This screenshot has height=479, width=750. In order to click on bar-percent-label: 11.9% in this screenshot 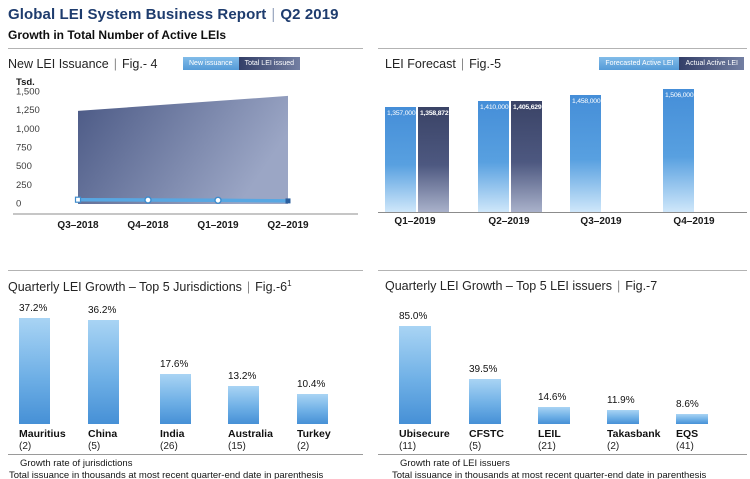, I will do `click(621, 400)`.